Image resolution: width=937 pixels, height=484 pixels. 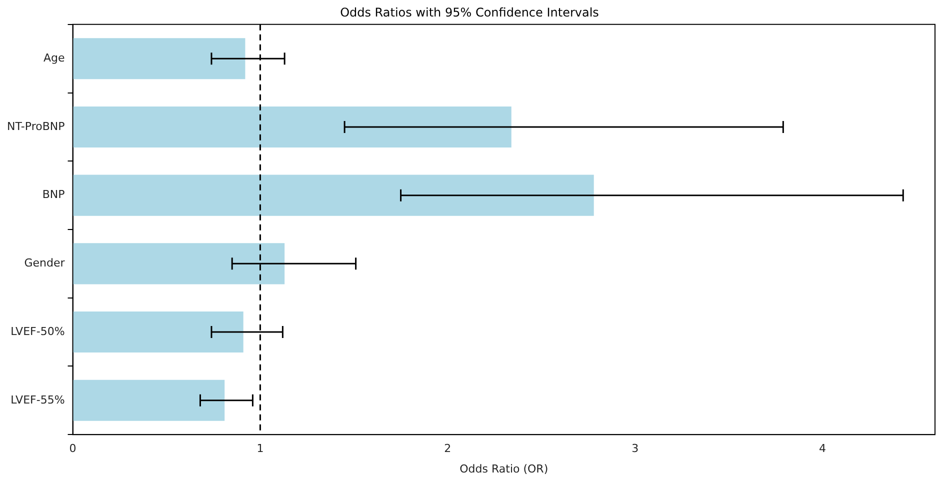 What do you see at coordinates (37, 399) in the screenshot?
I see `y-tick-label: LVEF-55%` at bounding box center [37, 399].